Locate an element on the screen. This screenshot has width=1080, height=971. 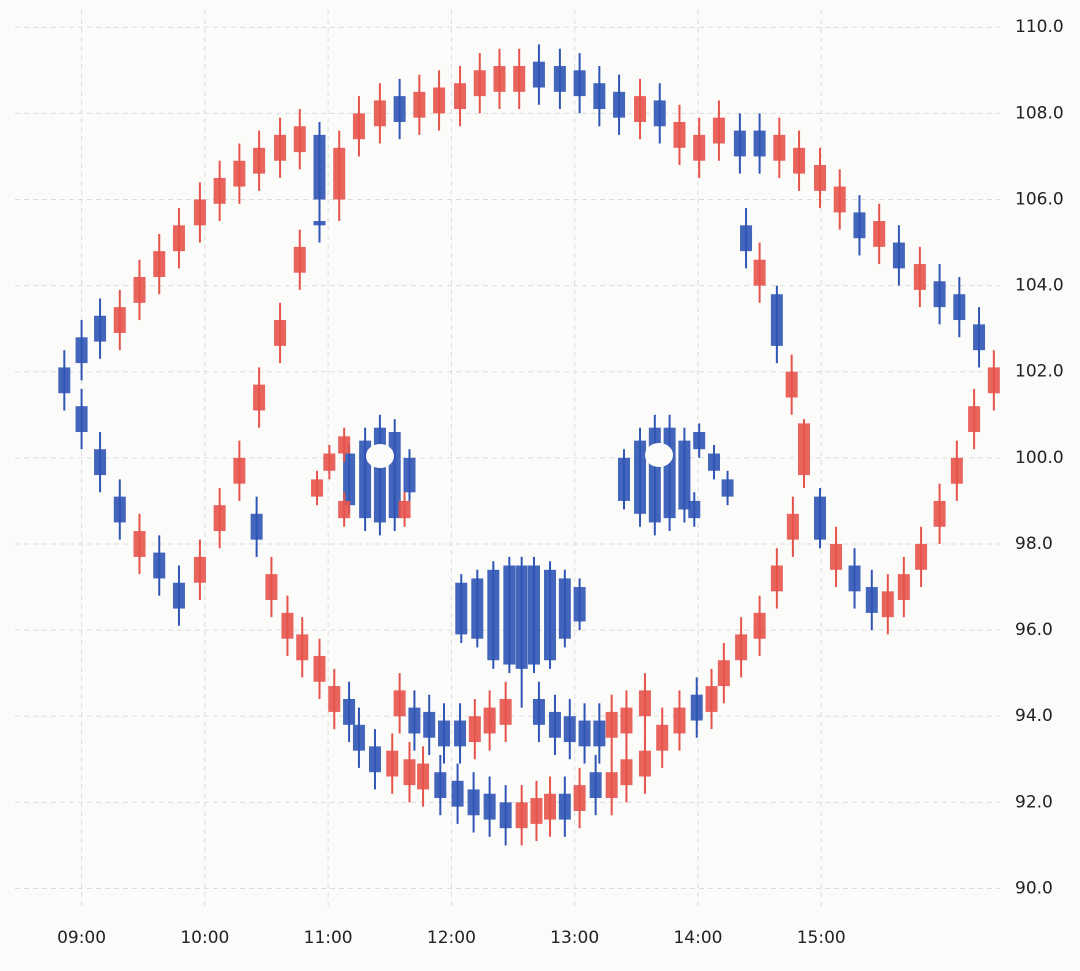
y-tick-label: 100.0 is located at coordinates (1039, 458).